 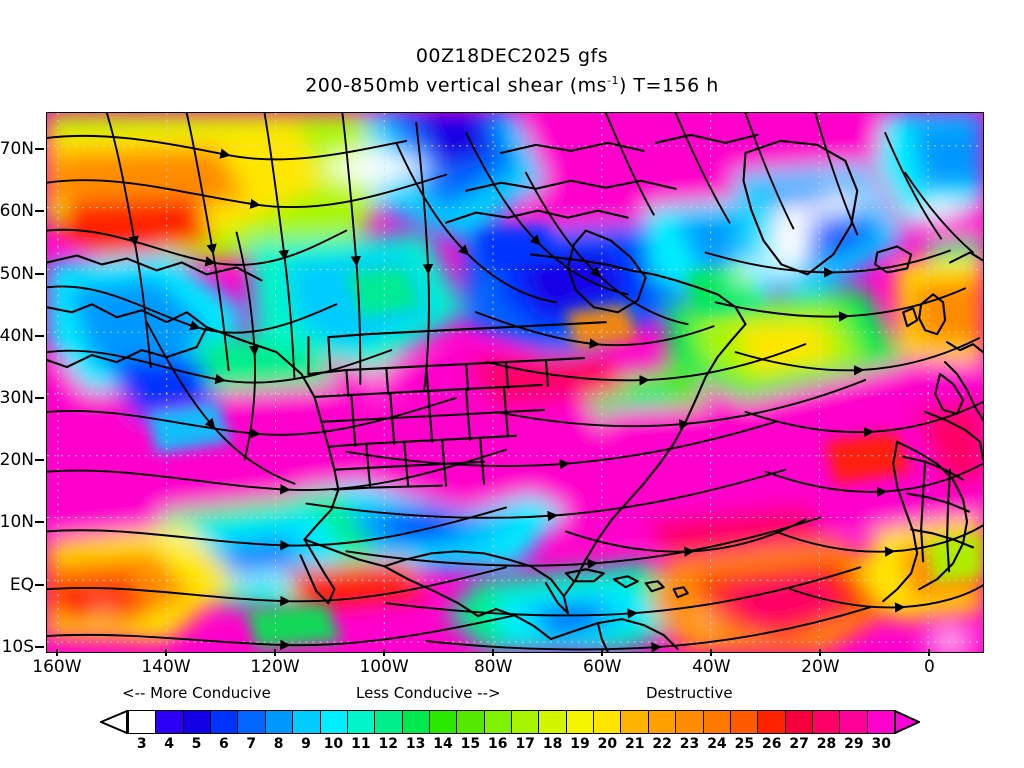 I want to click on y-axis-label: 10N, so click(x=17, y=522).